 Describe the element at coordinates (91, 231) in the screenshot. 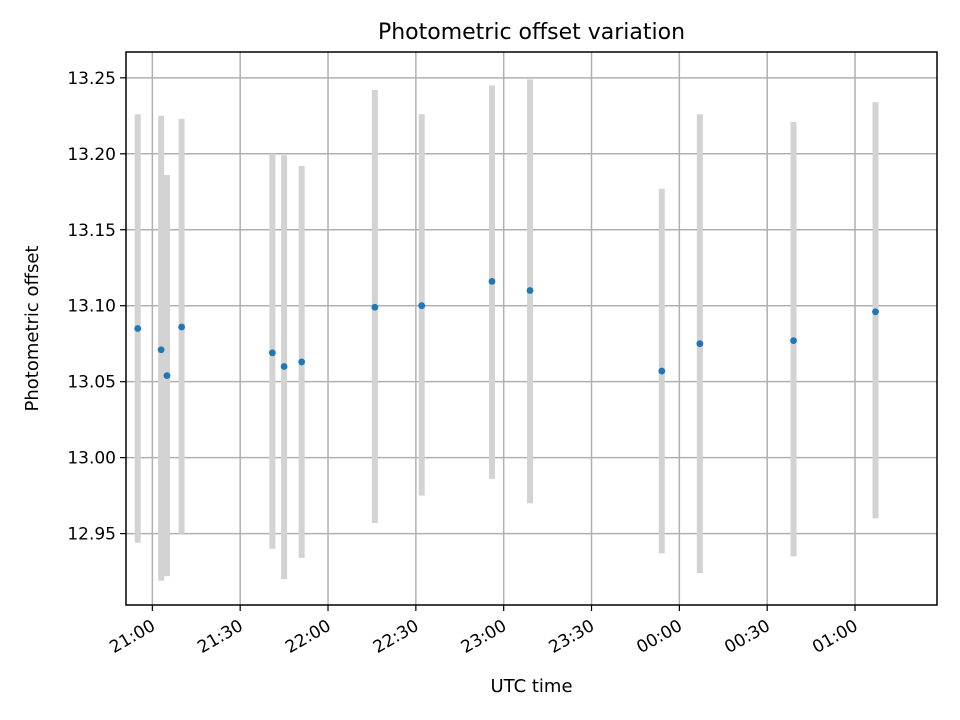

I see `y-tick-label: 13.15` at that location.